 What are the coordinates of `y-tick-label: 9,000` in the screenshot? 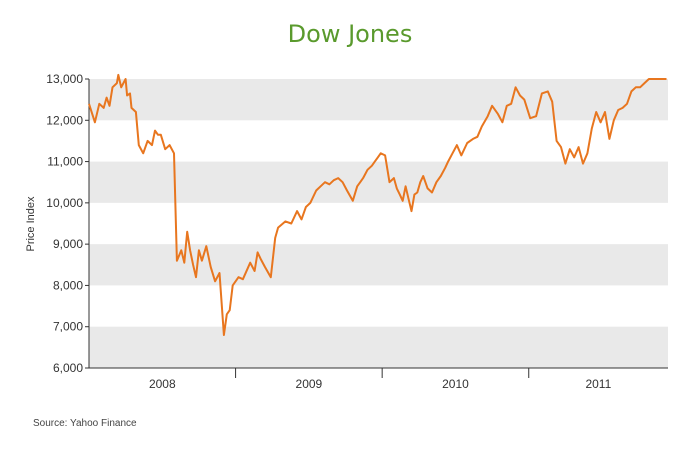 It's located at (68, 244).